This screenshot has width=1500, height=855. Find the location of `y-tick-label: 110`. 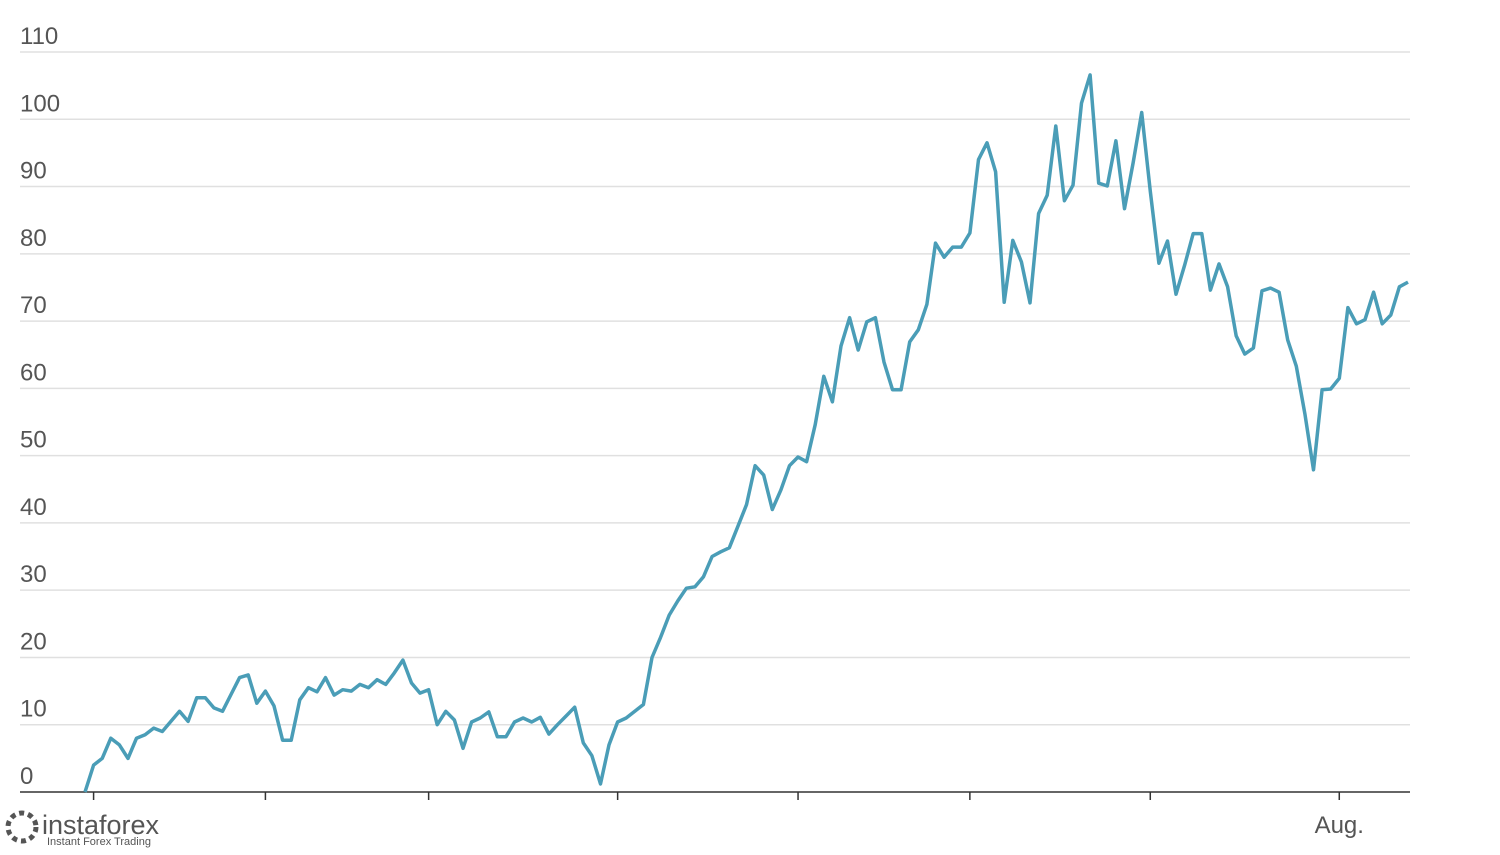

y-tick-label: 110 is located at coordinates (39, 36).